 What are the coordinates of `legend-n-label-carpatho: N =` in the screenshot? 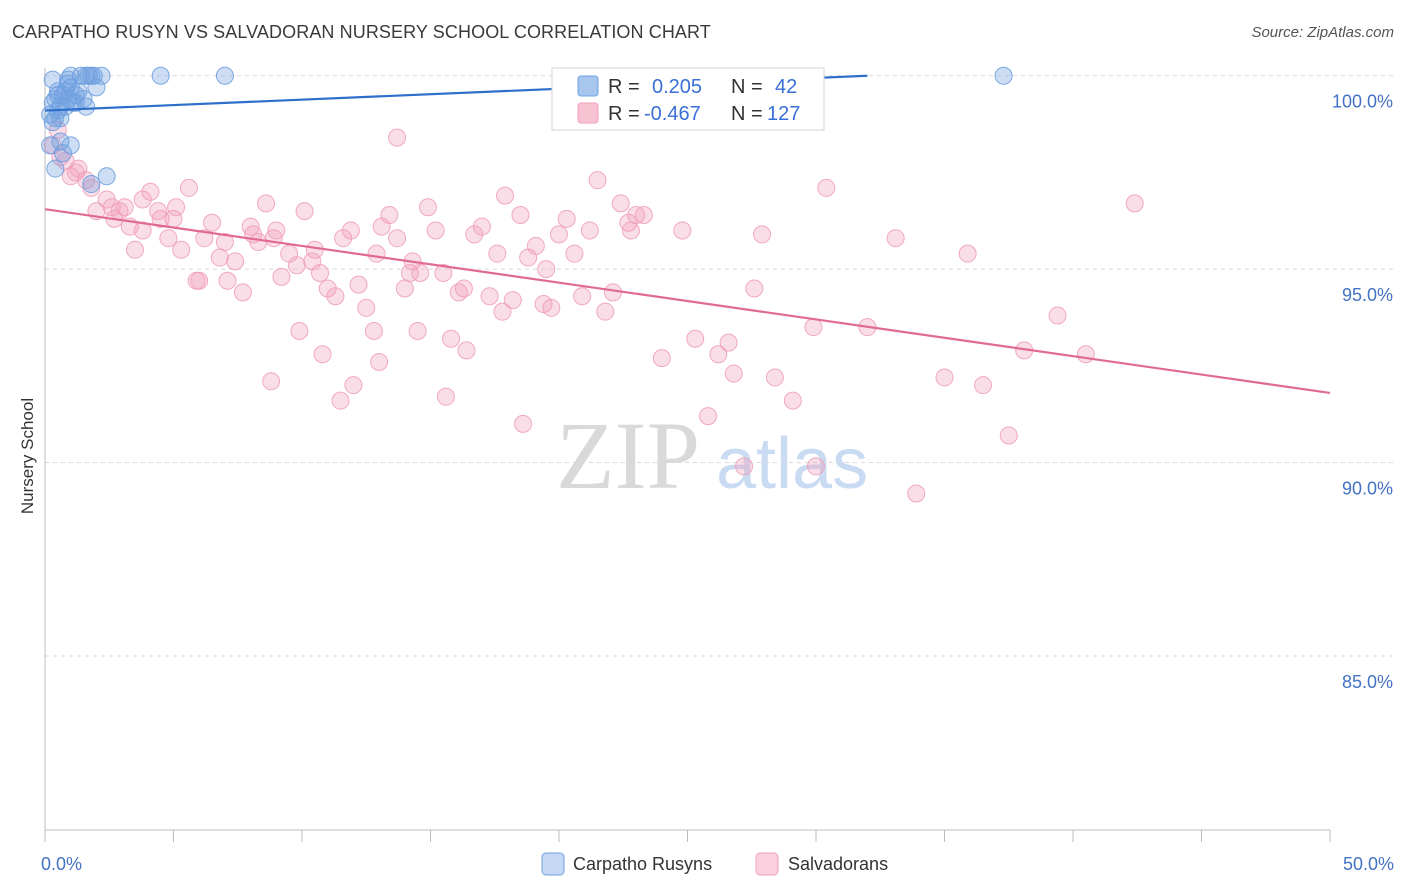 It's located at (747, 87).